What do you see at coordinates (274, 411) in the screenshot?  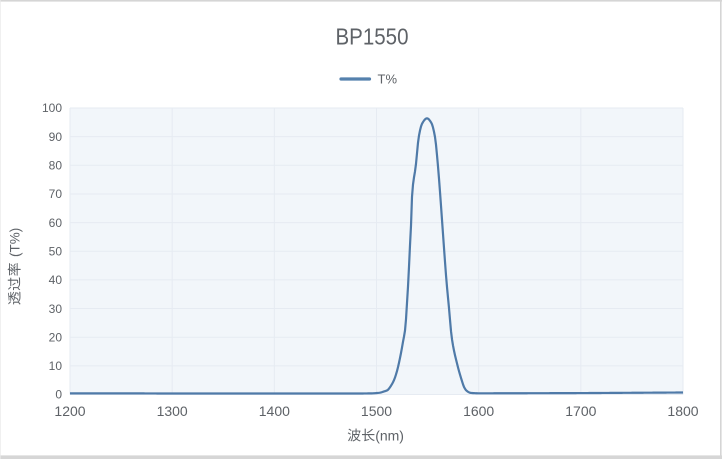 I see `svg-text: 1400` at bounding box center [274, 411].